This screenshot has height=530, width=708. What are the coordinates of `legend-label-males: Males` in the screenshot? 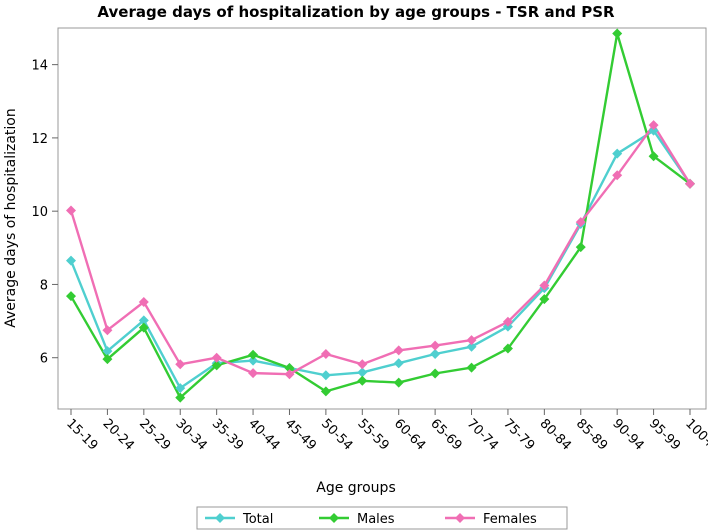 It's located at (376, 519).